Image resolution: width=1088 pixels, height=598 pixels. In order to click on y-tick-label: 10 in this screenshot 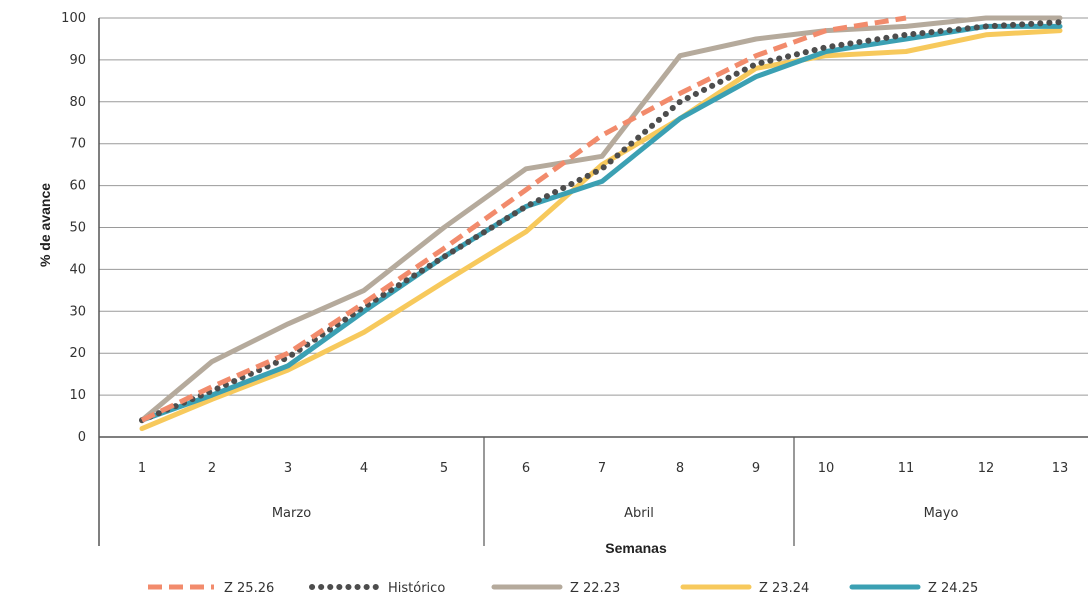, I will do `click(77, 395)`.